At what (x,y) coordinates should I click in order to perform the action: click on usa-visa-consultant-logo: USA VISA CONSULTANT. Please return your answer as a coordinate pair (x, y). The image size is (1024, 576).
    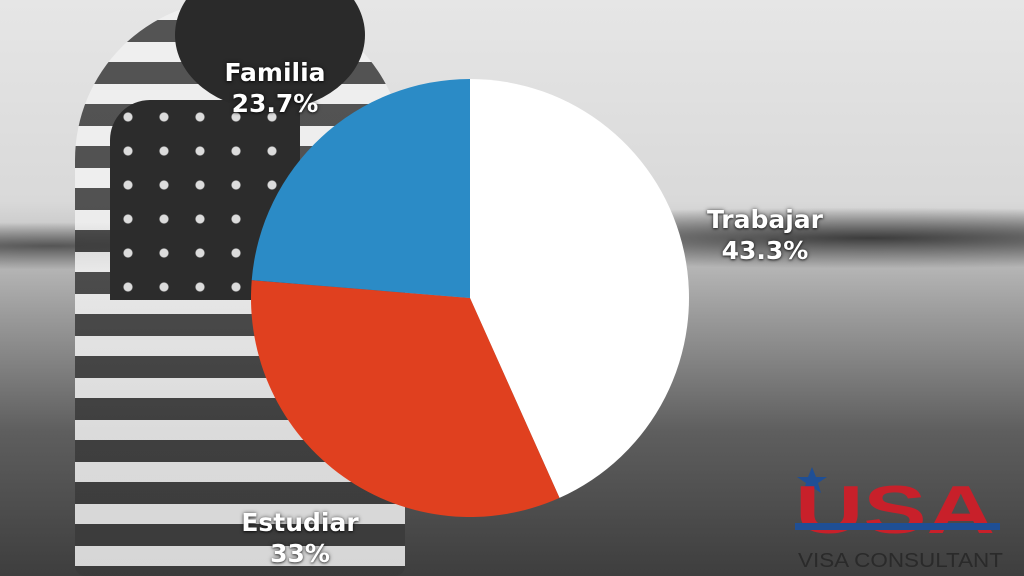
    Looking at the image, I should click on (899, 519).